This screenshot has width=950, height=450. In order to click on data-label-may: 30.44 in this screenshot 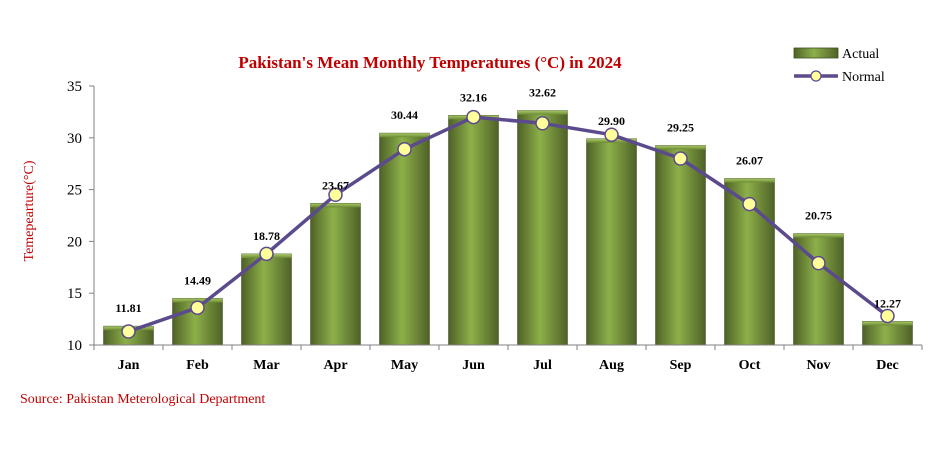, I will do `click(404, 115)`.